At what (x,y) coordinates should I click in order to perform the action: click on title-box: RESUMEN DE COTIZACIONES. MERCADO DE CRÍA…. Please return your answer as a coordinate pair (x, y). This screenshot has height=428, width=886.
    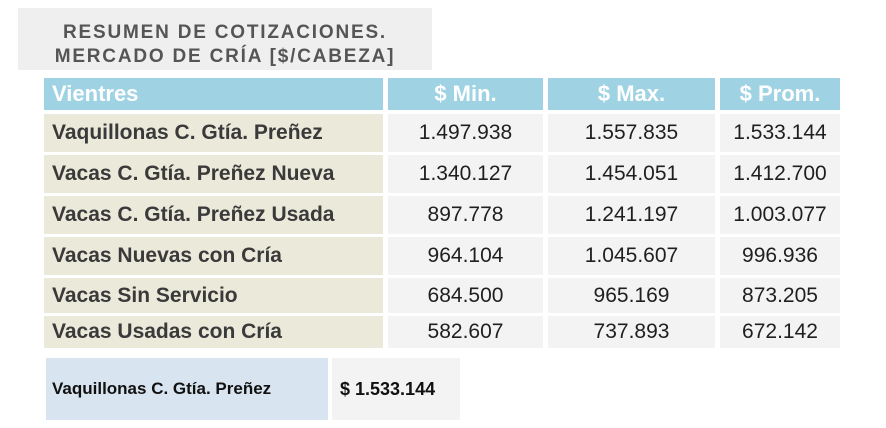
    Looking at the image, I should click on (225, 39).